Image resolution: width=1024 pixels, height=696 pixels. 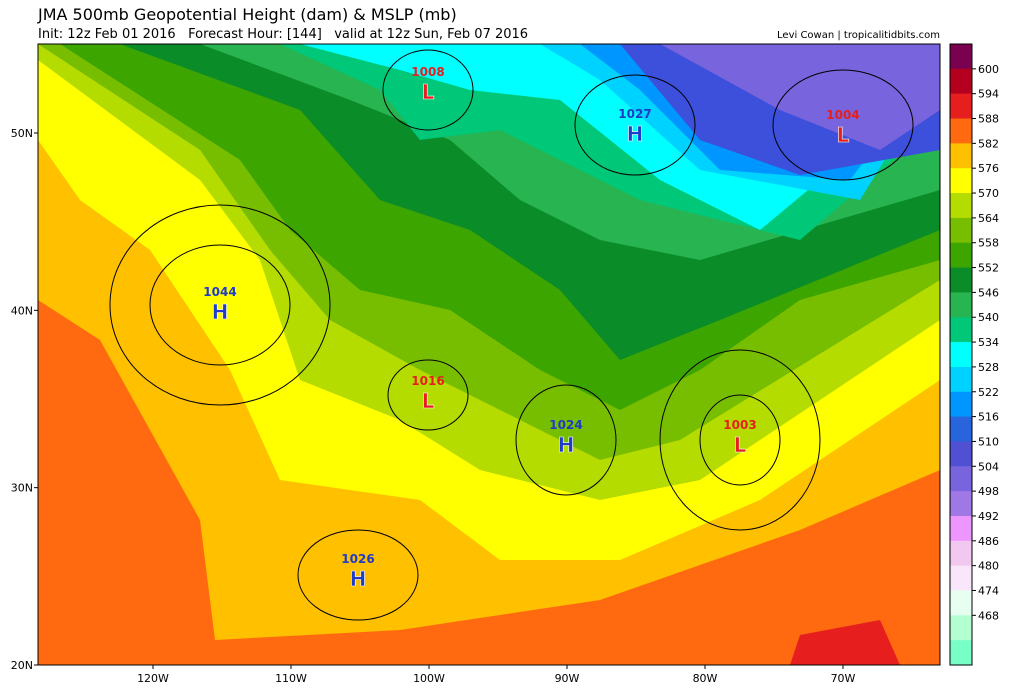 What do you see at coordinates (858, 35) in the screenshot?
I see `credit: Levi Cowan | tropicalitidbits.com` at bounding box center [858, 35].